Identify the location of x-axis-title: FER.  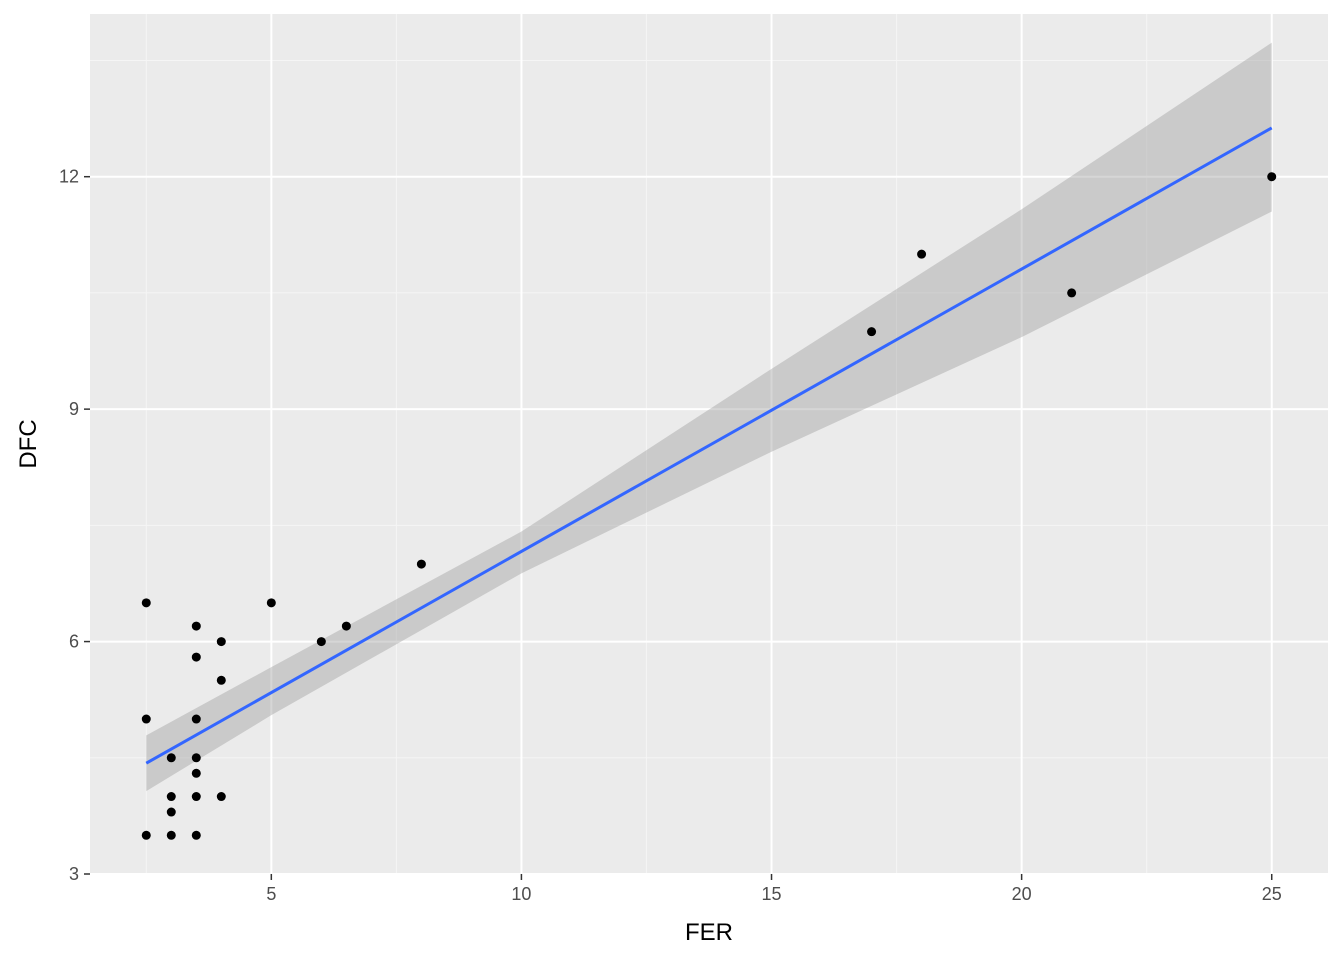
(709, 932).